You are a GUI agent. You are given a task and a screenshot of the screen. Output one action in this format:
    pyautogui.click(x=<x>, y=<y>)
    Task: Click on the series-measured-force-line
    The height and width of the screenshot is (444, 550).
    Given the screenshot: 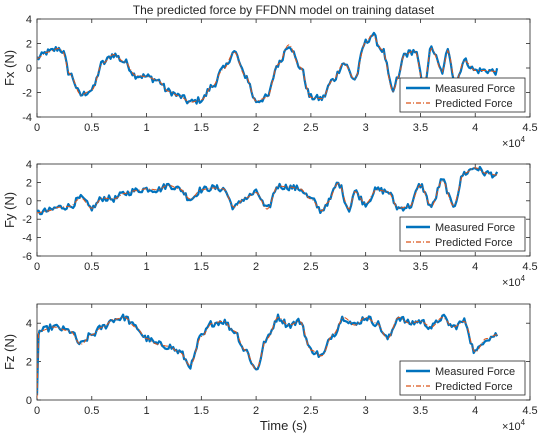 What is the action you would take?
    pyautogui.click(x=268, y=190)
    